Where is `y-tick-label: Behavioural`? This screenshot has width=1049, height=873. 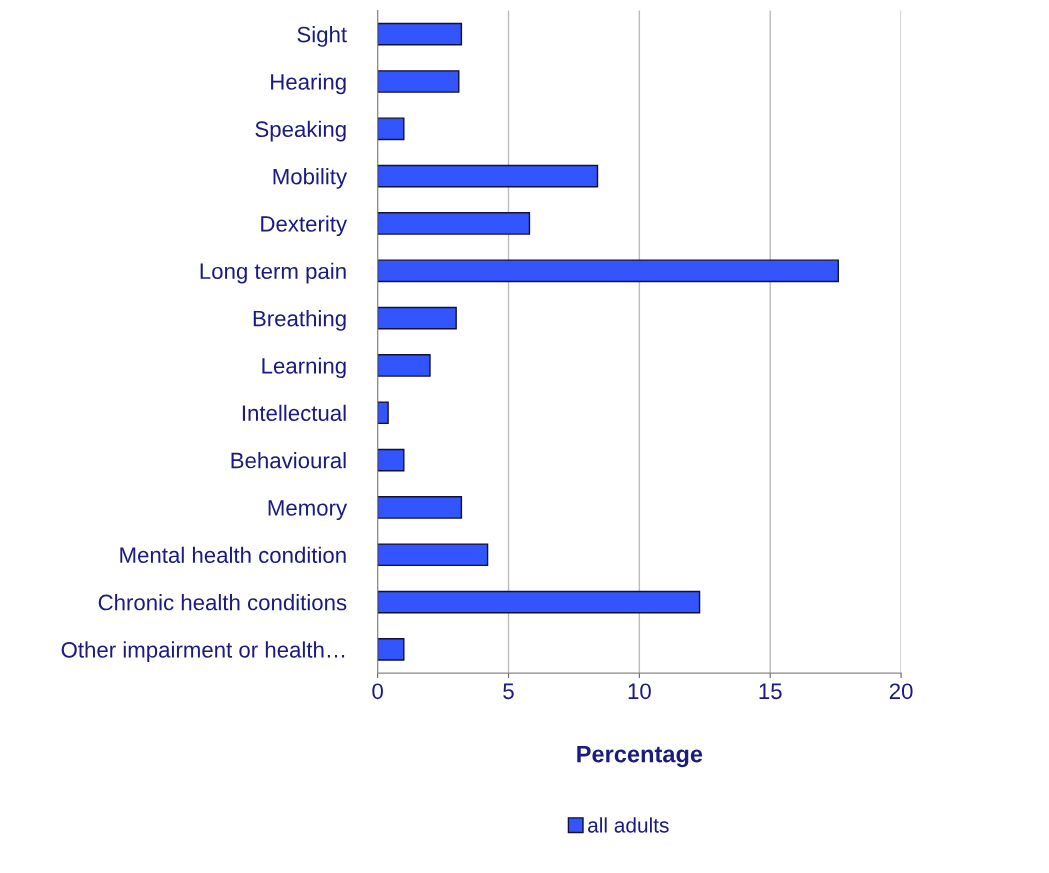 y-tick-label: Behavioural is located at coordinates (288, 460).